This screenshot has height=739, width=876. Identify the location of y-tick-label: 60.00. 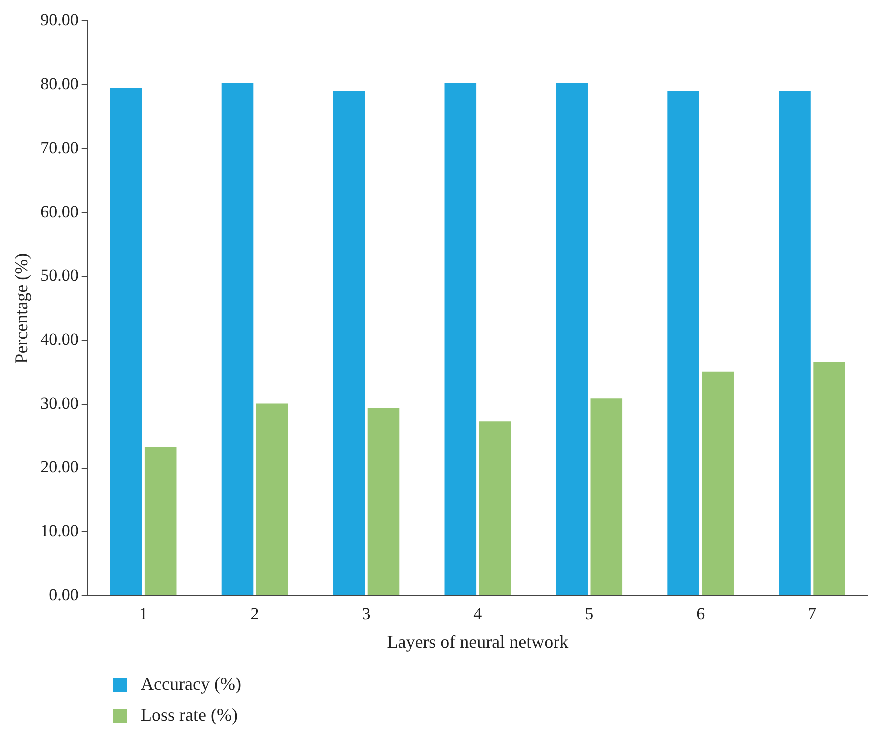
(59, 212).